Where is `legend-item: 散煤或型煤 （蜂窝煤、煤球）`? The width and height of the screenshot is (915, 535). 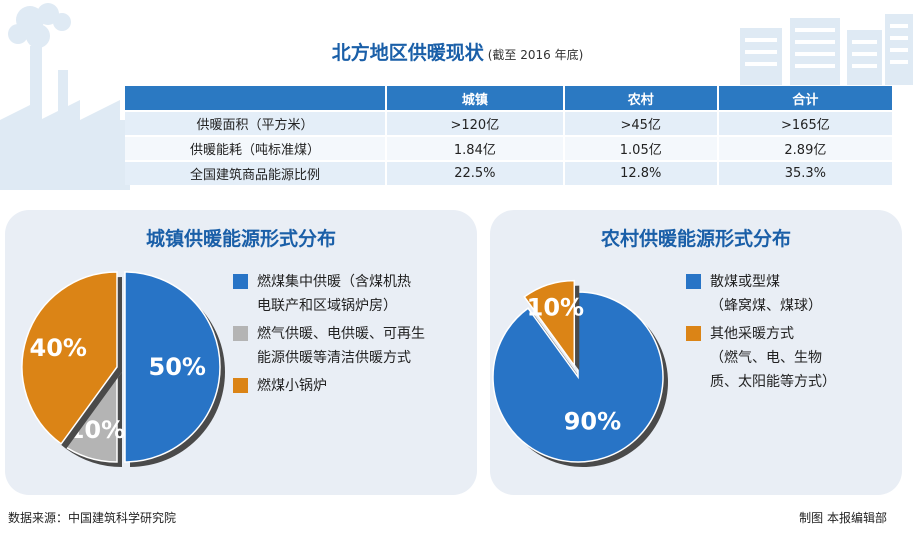
legend-item: 散煤或型煤 （蜂窝煤、煤球） is located at coordinates (786, 294).